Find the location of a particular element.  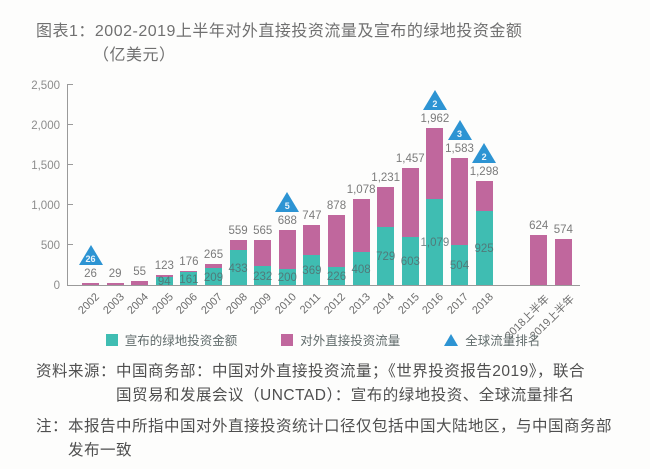

rank-badge-2018: 2 is located at coordinates (484, 153).